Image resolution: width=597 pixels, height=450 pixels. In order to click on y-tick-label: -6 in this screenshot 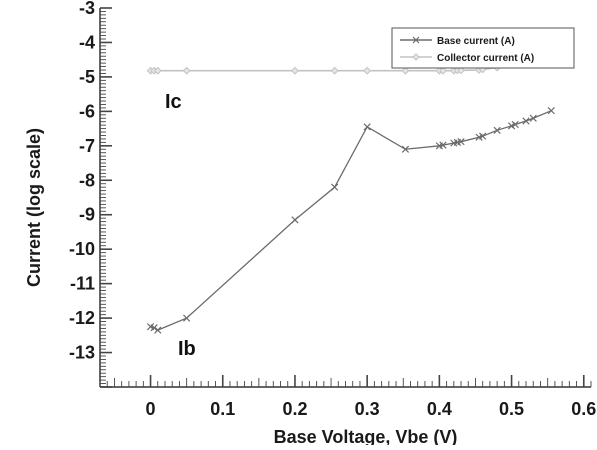, I will do `click(87, 111)`.